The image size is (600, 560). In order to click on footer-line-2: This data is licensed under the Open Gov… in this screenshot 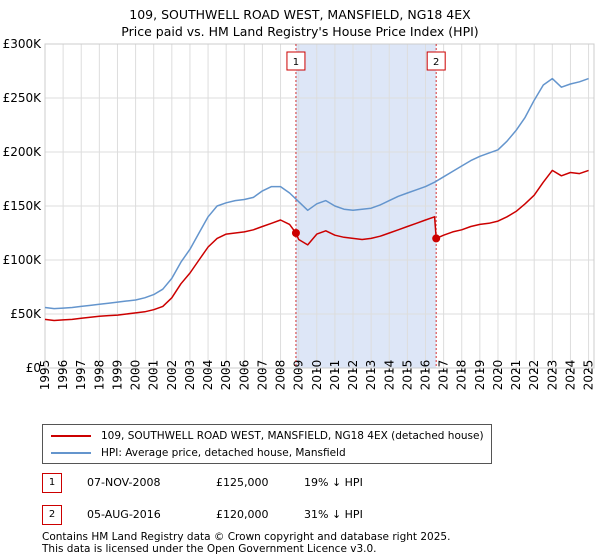, I will do `click(209, 549)`.